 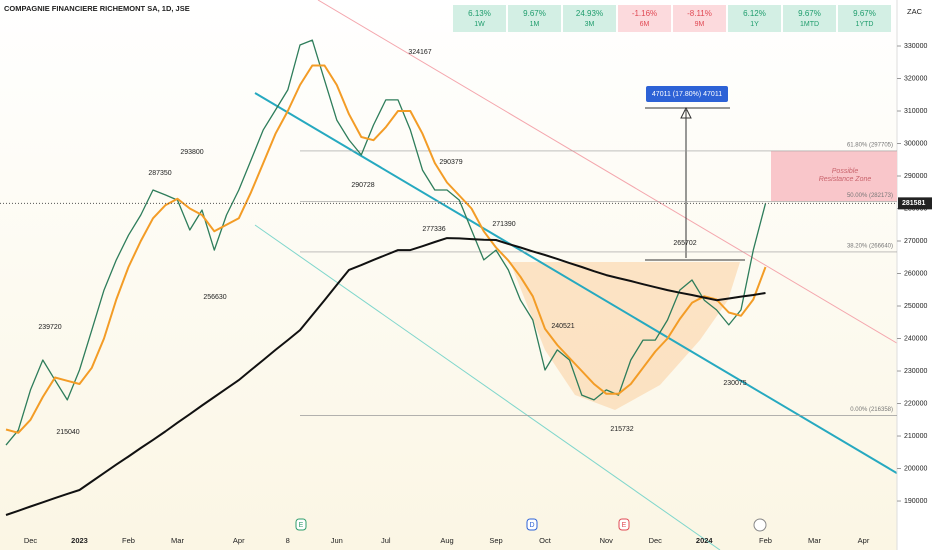 I want to click on x-tick-label: Oct, so click(x=545, y=540).